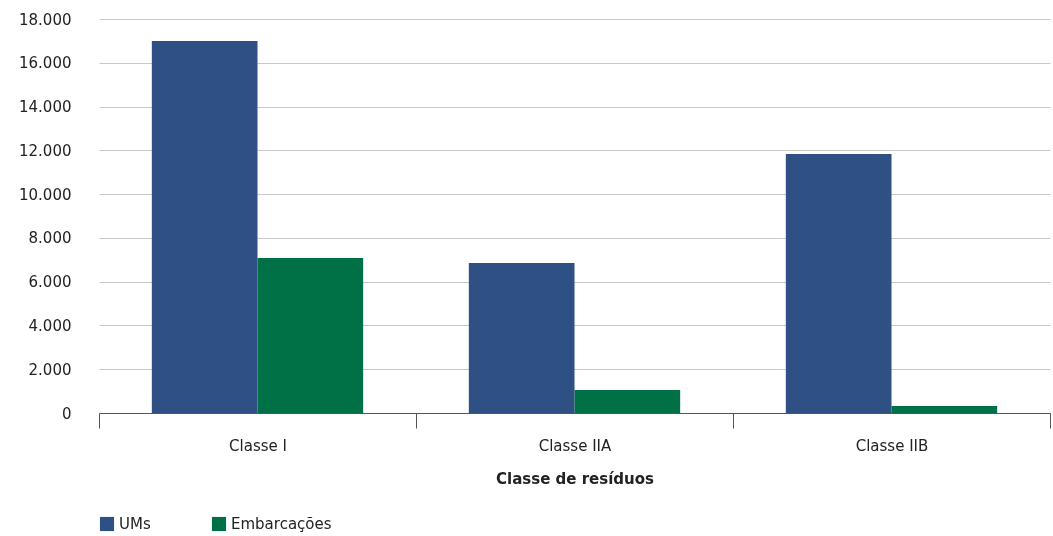 The image size is (1053, 536). Describe the element at coordinates (50, 325) in the screenshot. I see `y-tick-label: 4.000` at that location.